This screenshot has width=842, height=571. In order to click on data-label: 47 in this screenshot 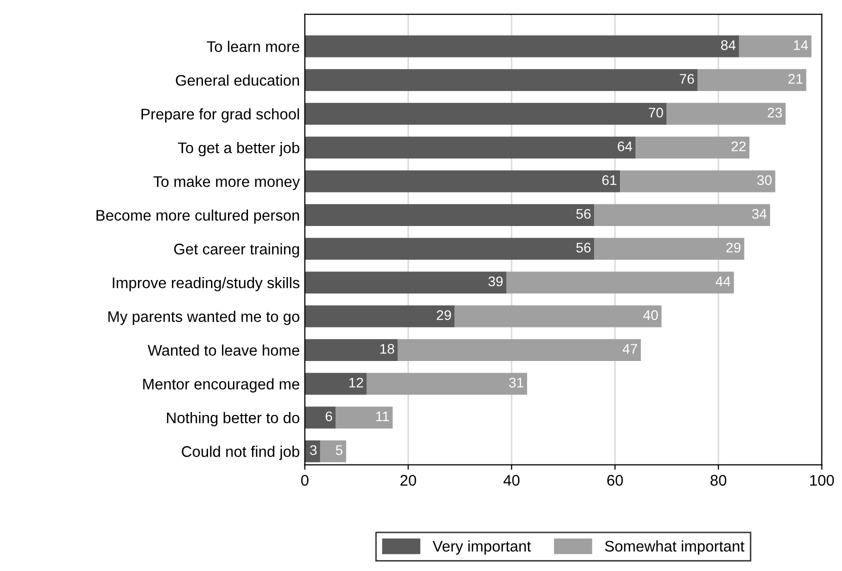, I will do `click(630, 349)`.